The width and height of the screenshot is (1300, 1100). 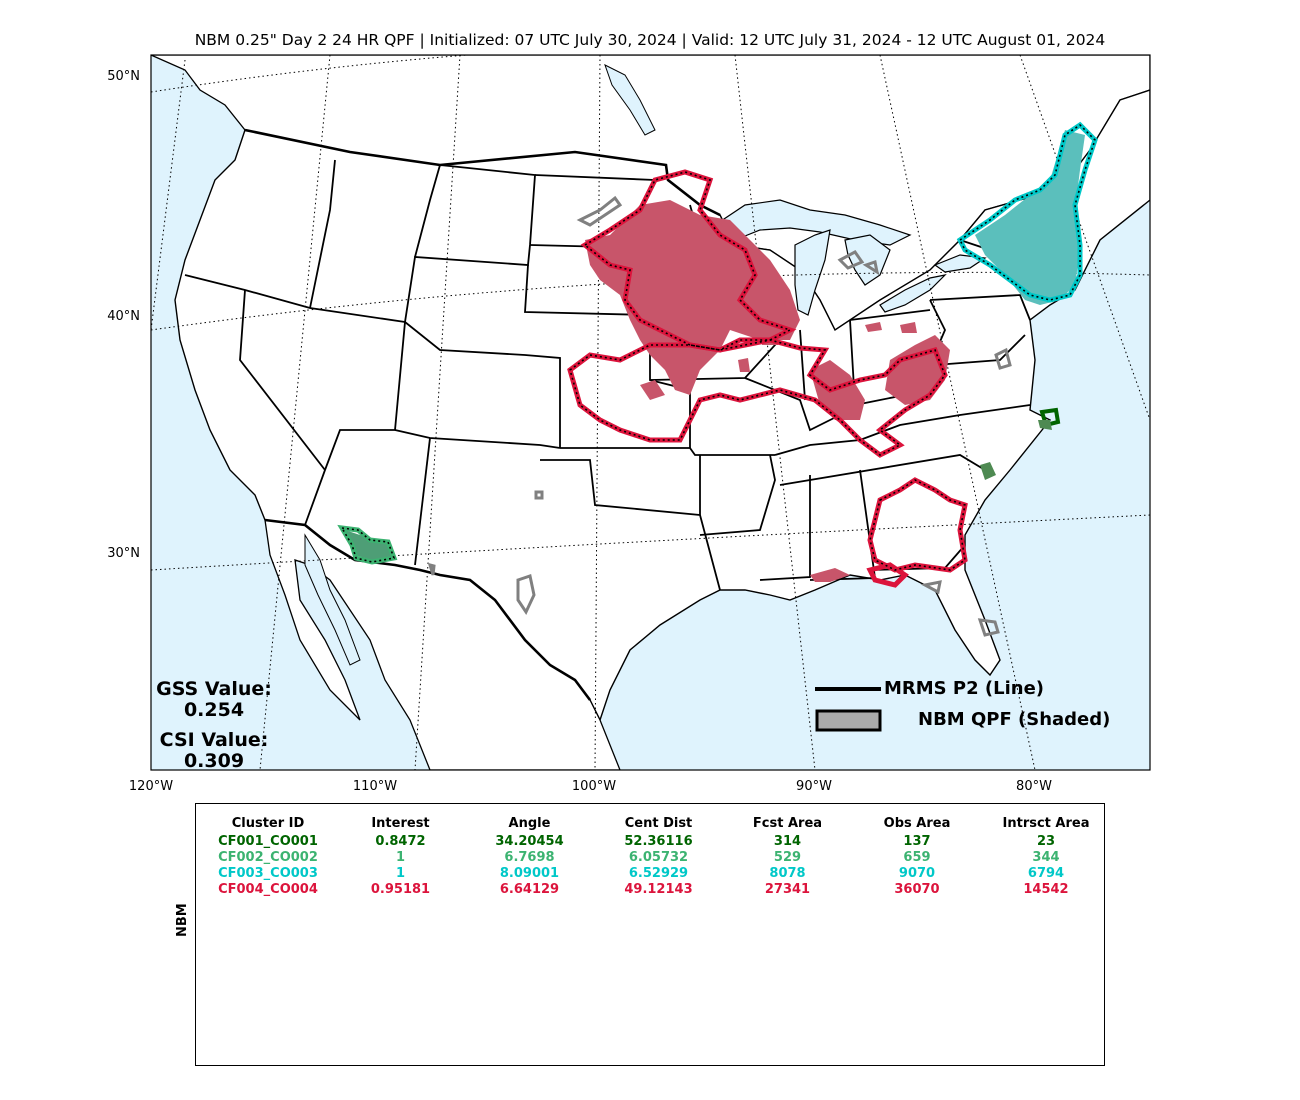 I want to click on header-angle: Angle, so click(x=529, y=823).